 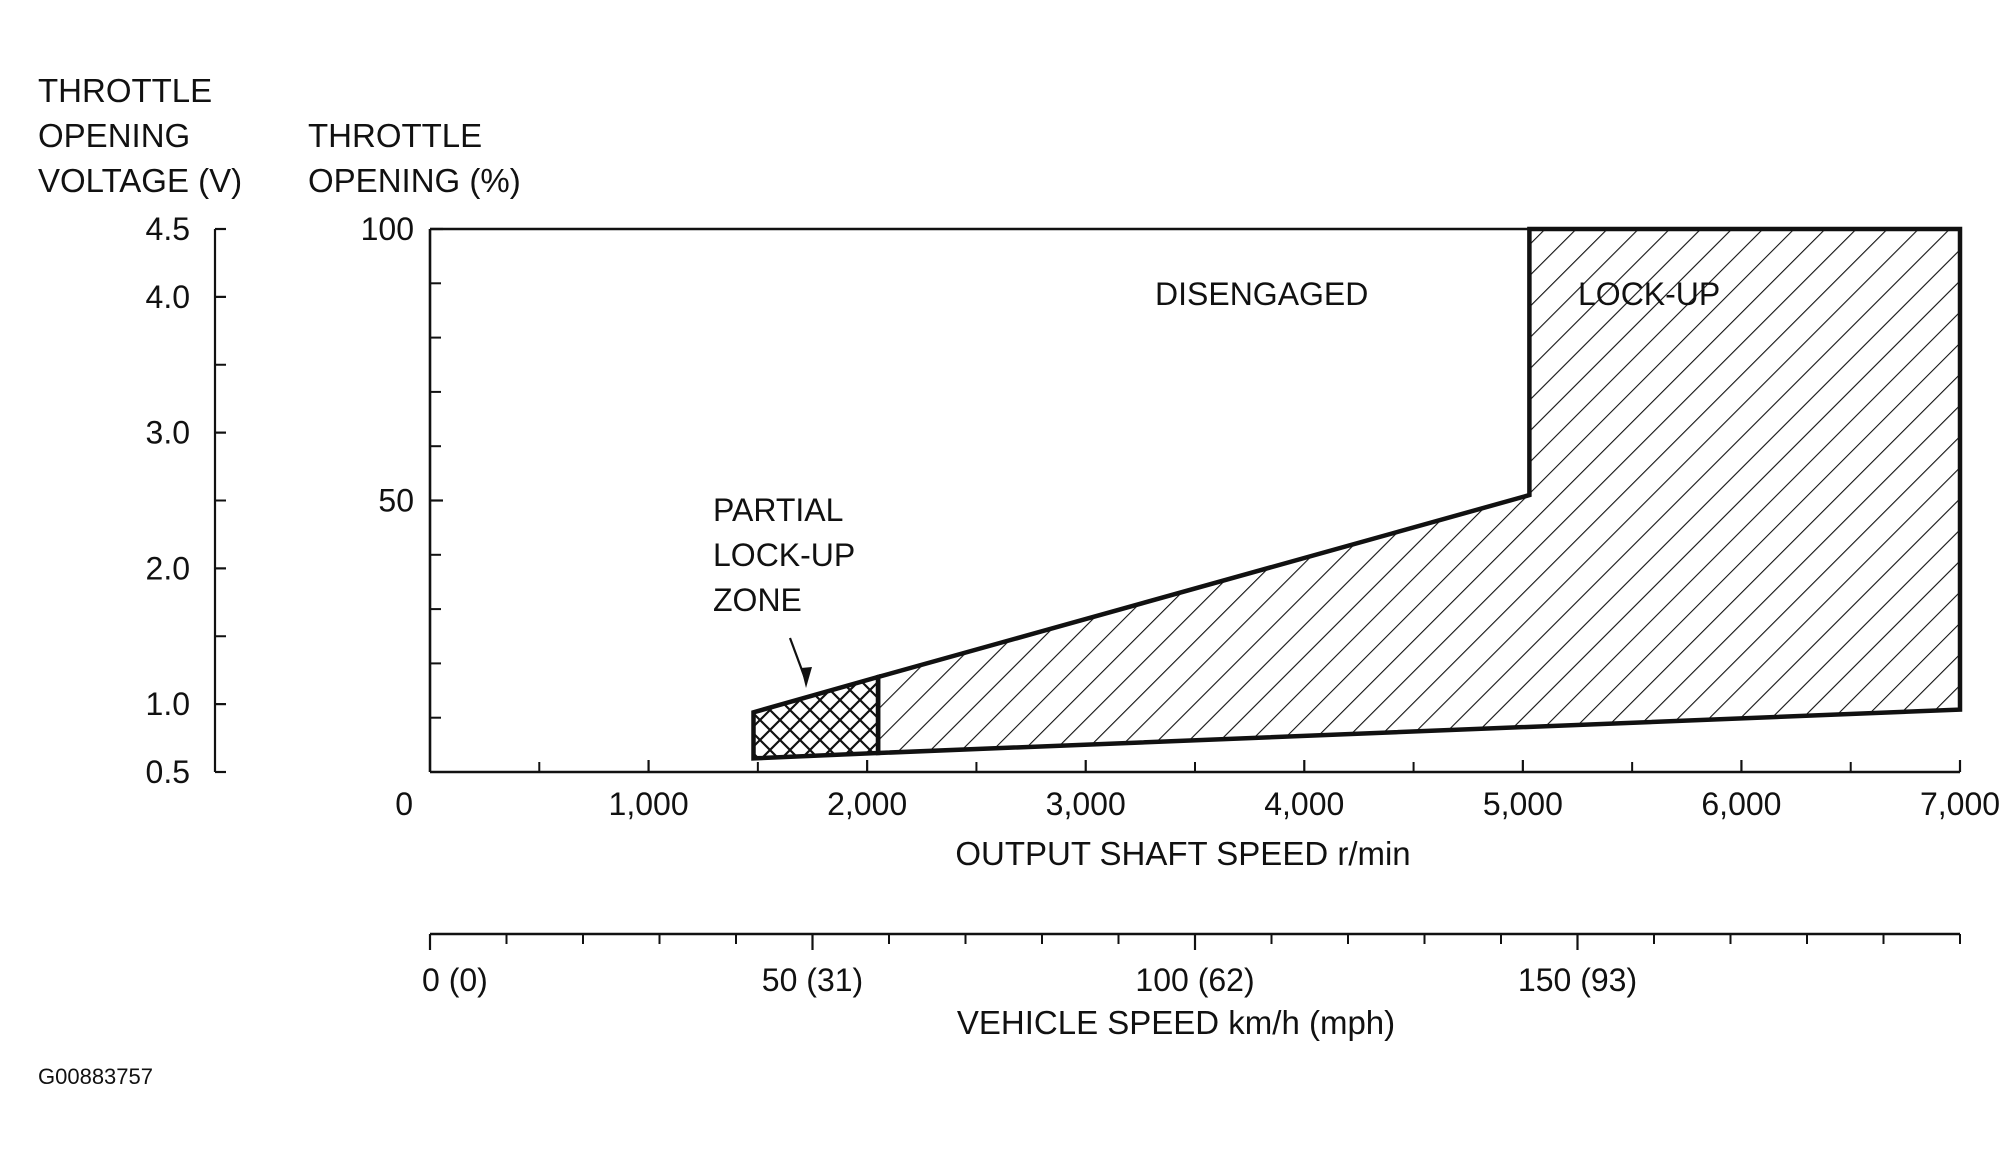 I want to click on output-shaft-axis: 1,000 2,000 3,000 4,000 5,000 6,000 7,000, so click(x=1215, y=791).